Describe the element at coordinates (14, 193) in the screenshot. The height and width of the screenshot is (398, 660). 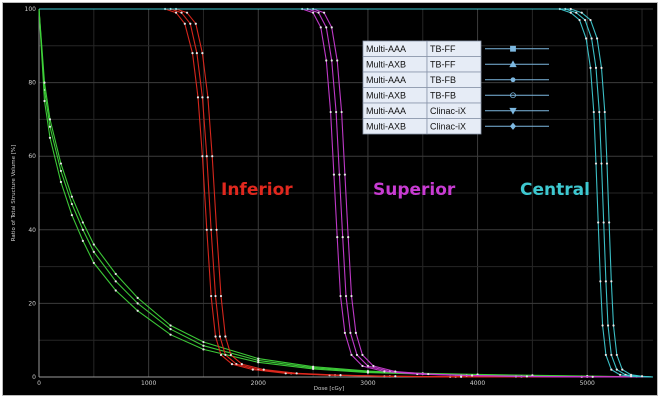
I see `y-axis-label: Ratio of Total Structure Volume [%]` at that location.